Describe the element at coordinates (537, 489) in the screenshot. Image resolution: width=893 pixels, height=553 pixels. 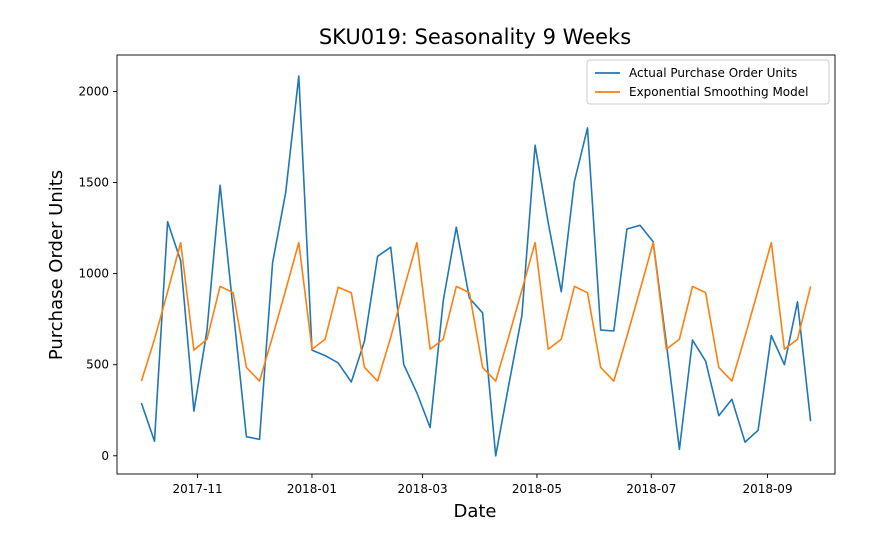
I see `x-tick-label: 2018-05` at that location.